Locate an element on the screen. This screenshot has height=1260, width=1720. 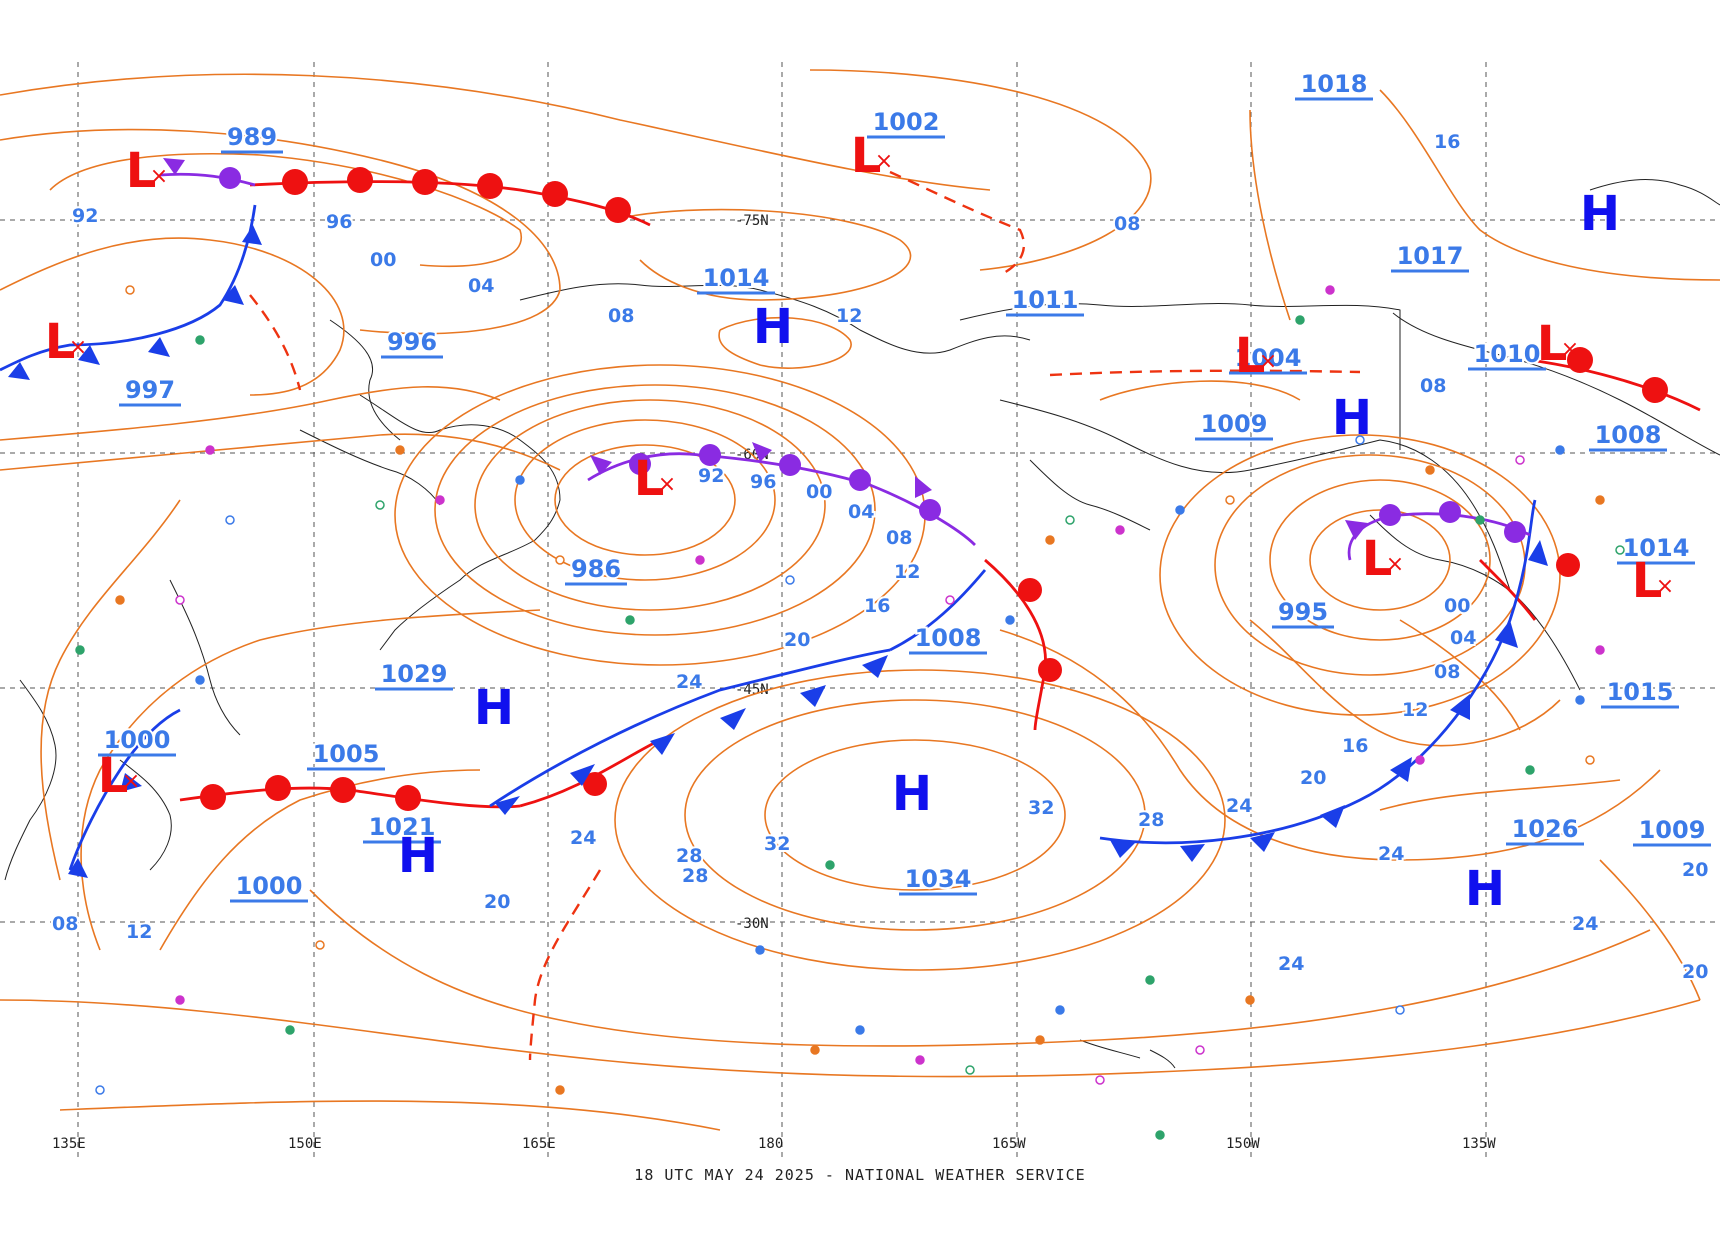
svg-text: 1015 is located at coordinates (1640, 692).